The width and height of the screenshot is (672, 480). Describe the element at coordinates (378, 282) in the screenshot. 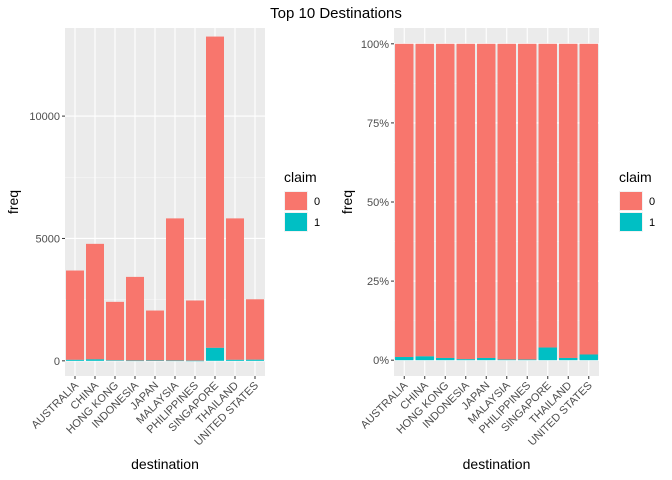

I see `y-tick-label: 25%` at that location.